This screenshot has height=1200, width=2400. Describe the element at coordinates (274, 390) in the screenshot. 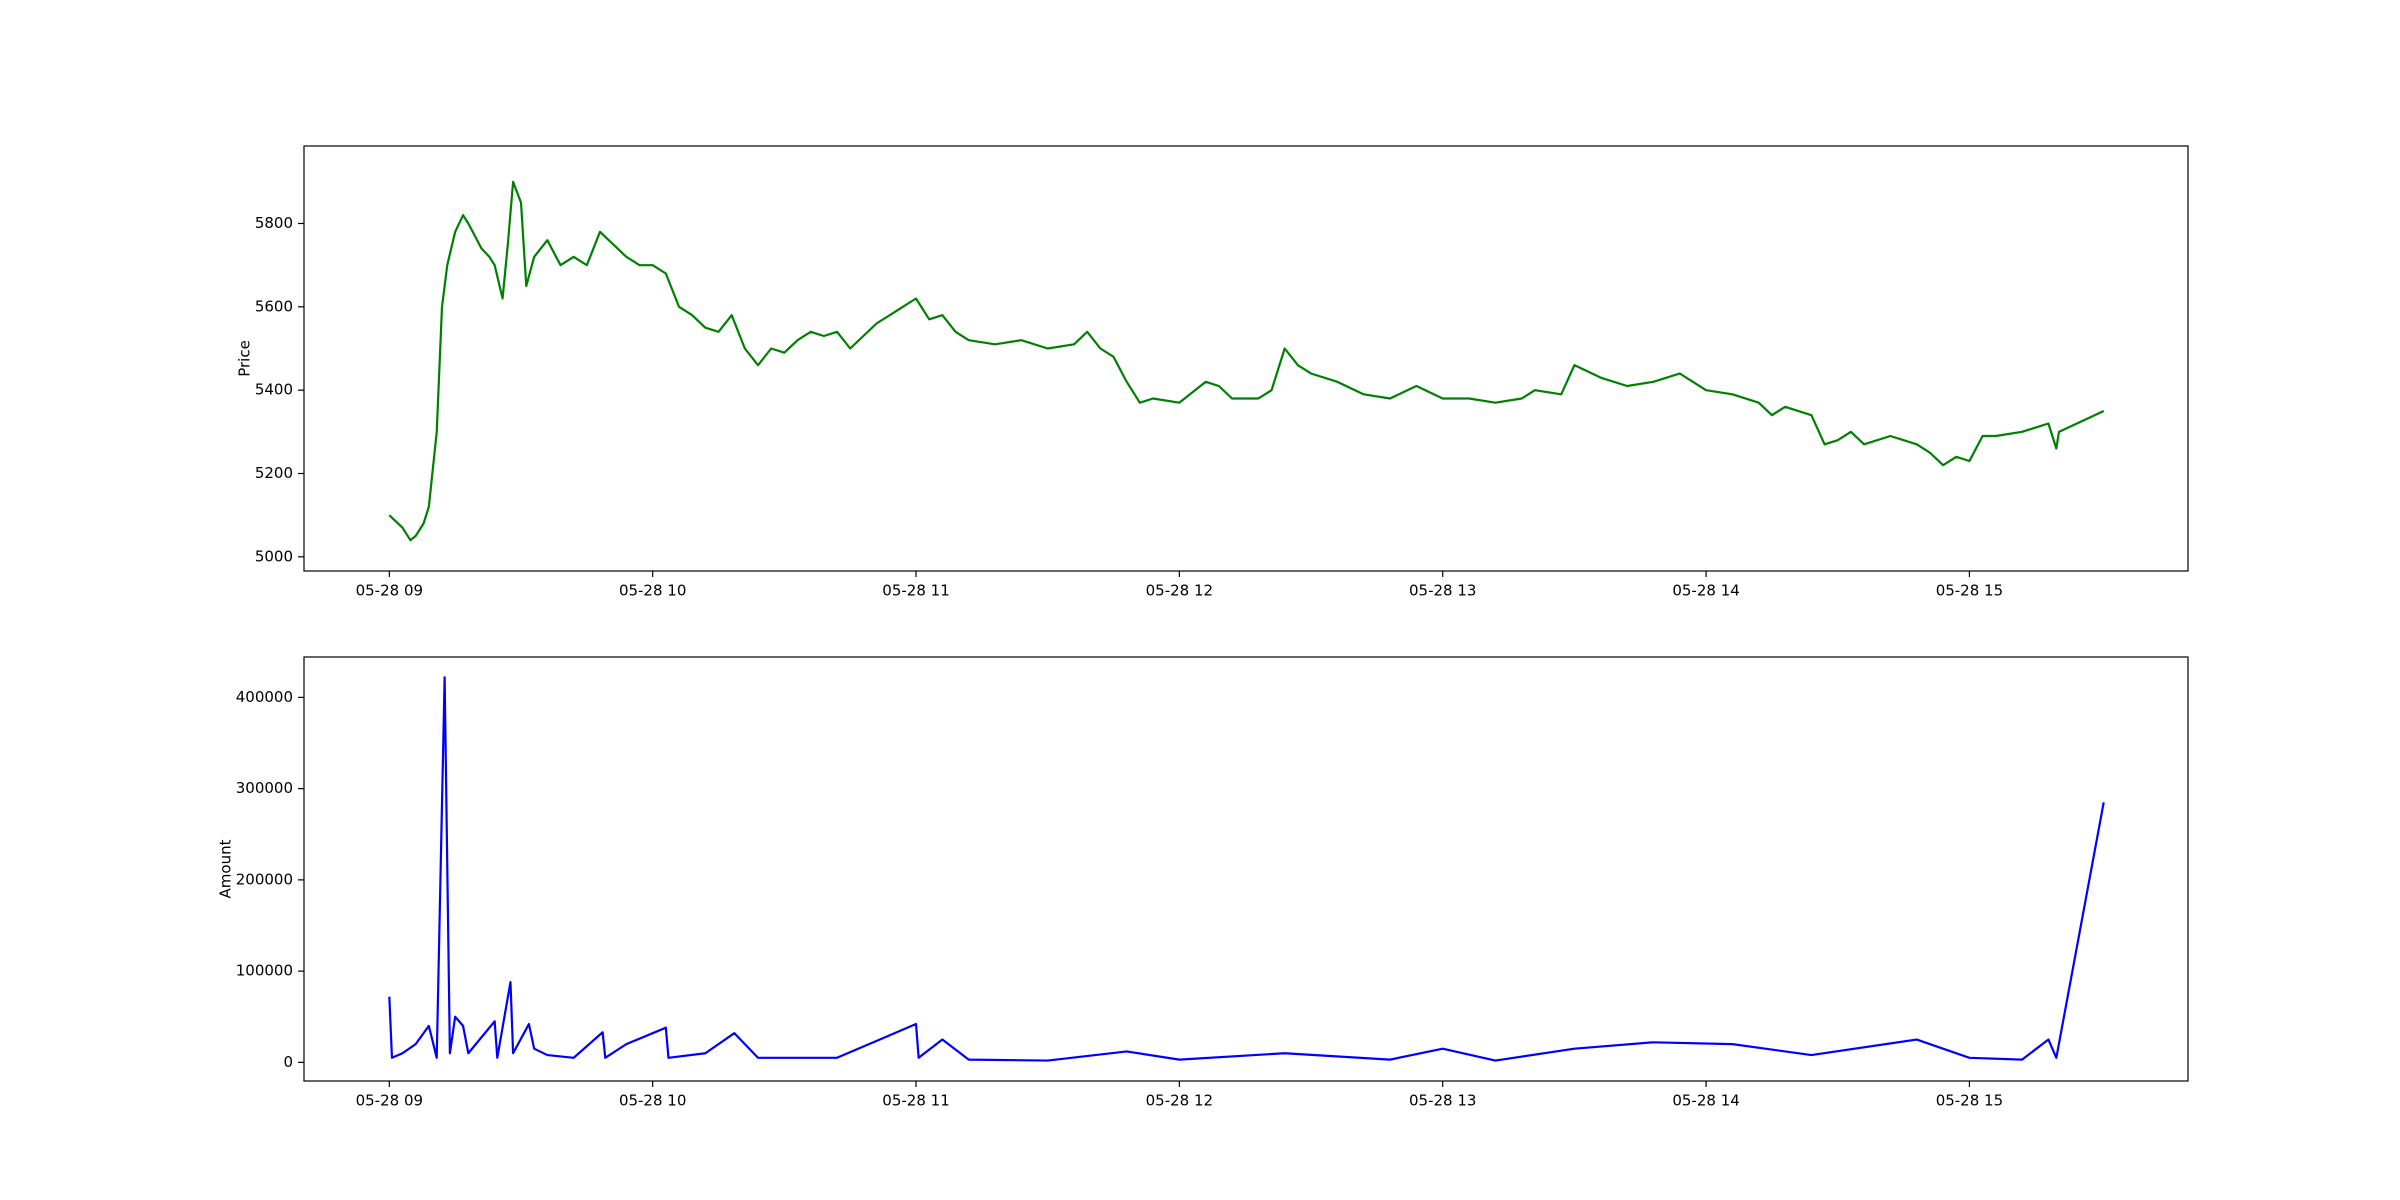

I see `y-tick-label: 5400` at that location.